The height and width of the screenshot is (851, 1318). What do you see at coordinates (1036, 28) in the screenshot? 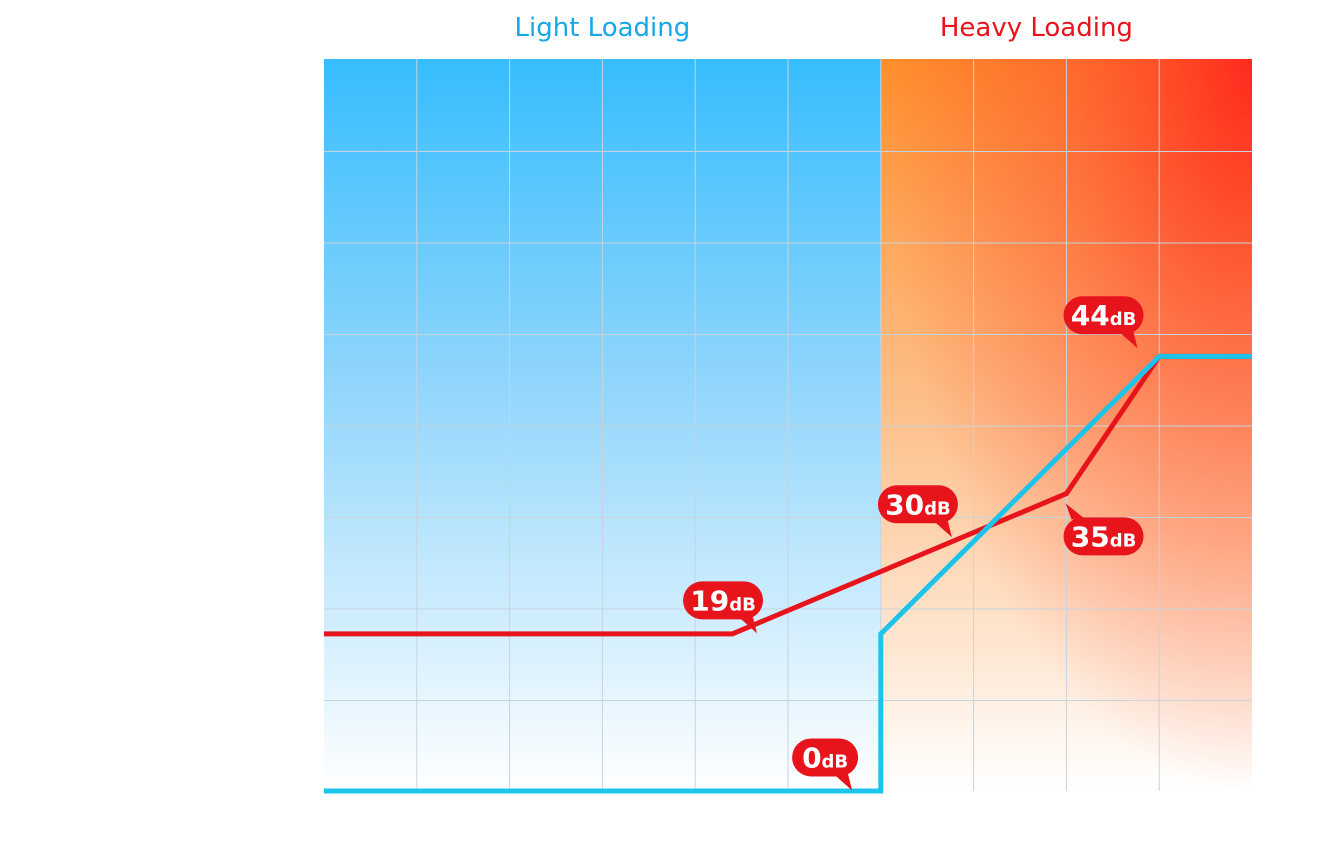
I see `zone-label: Heavy Loading` at bounding box center [1036, 28].